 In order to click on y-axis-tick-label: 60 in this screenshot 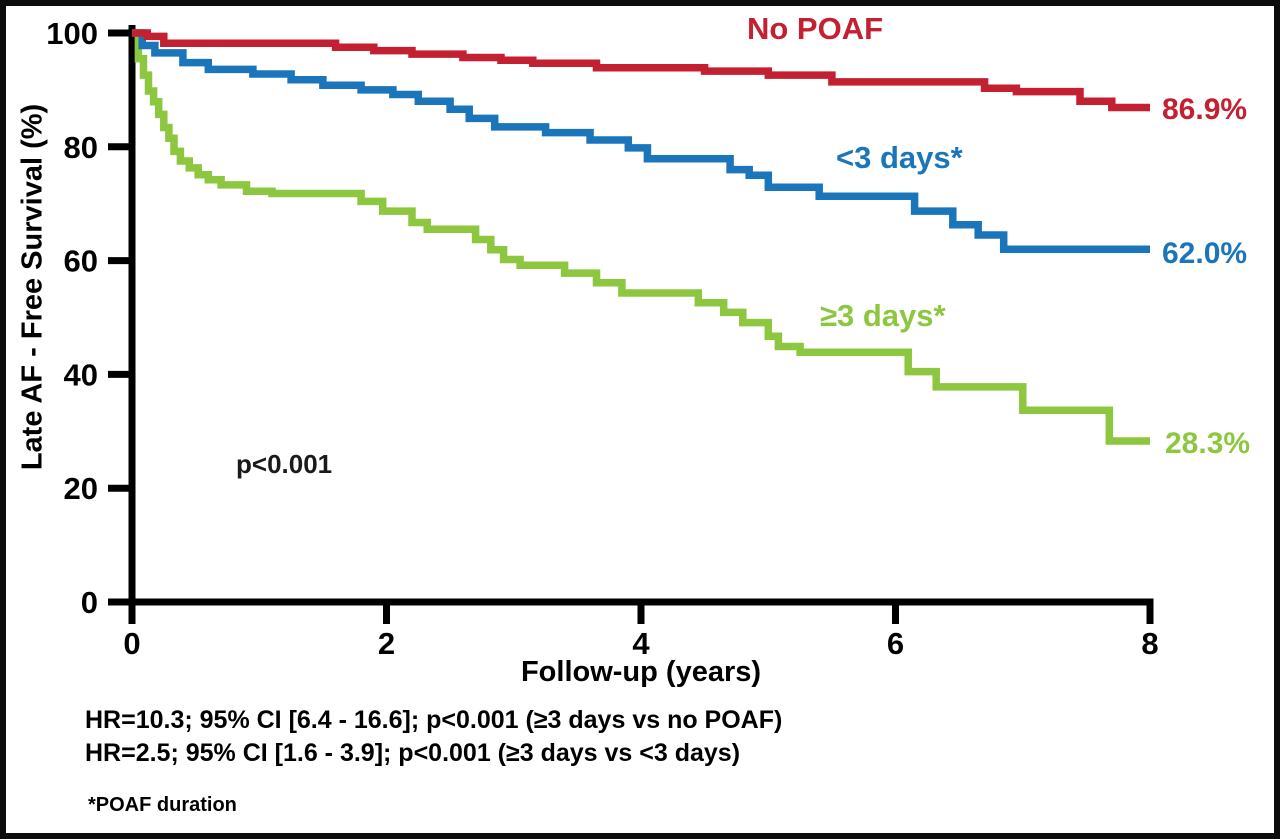, I will do `click(81, 261)`.